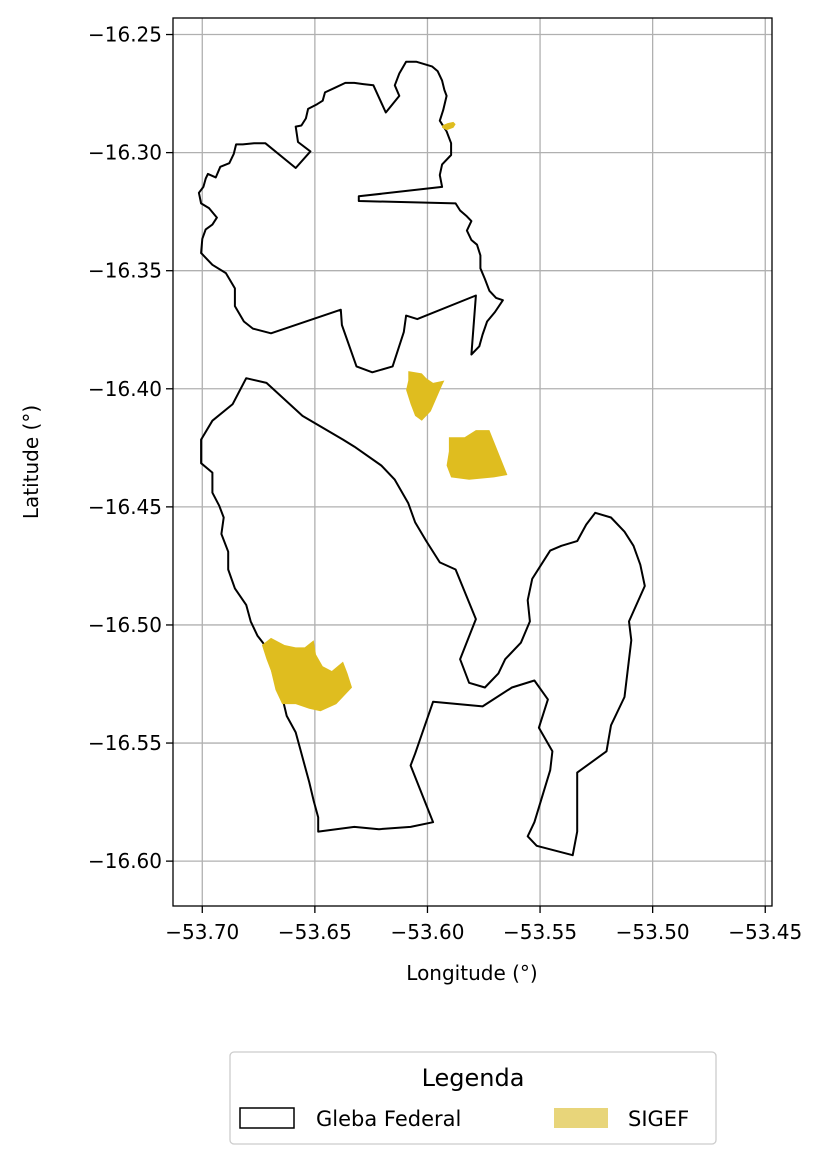 Image resolution: width=836 pixels, height=1163 pixels. I want to click on y-tick-label: −16.60, so click(125, 861).